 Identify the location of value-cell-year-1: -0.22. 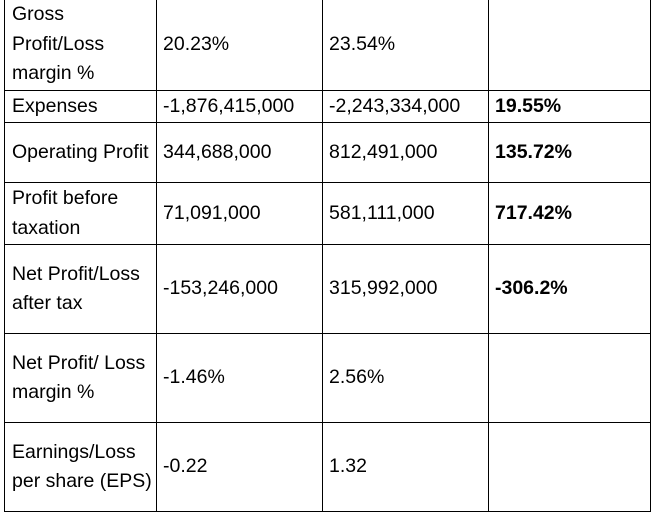
(239, 467).